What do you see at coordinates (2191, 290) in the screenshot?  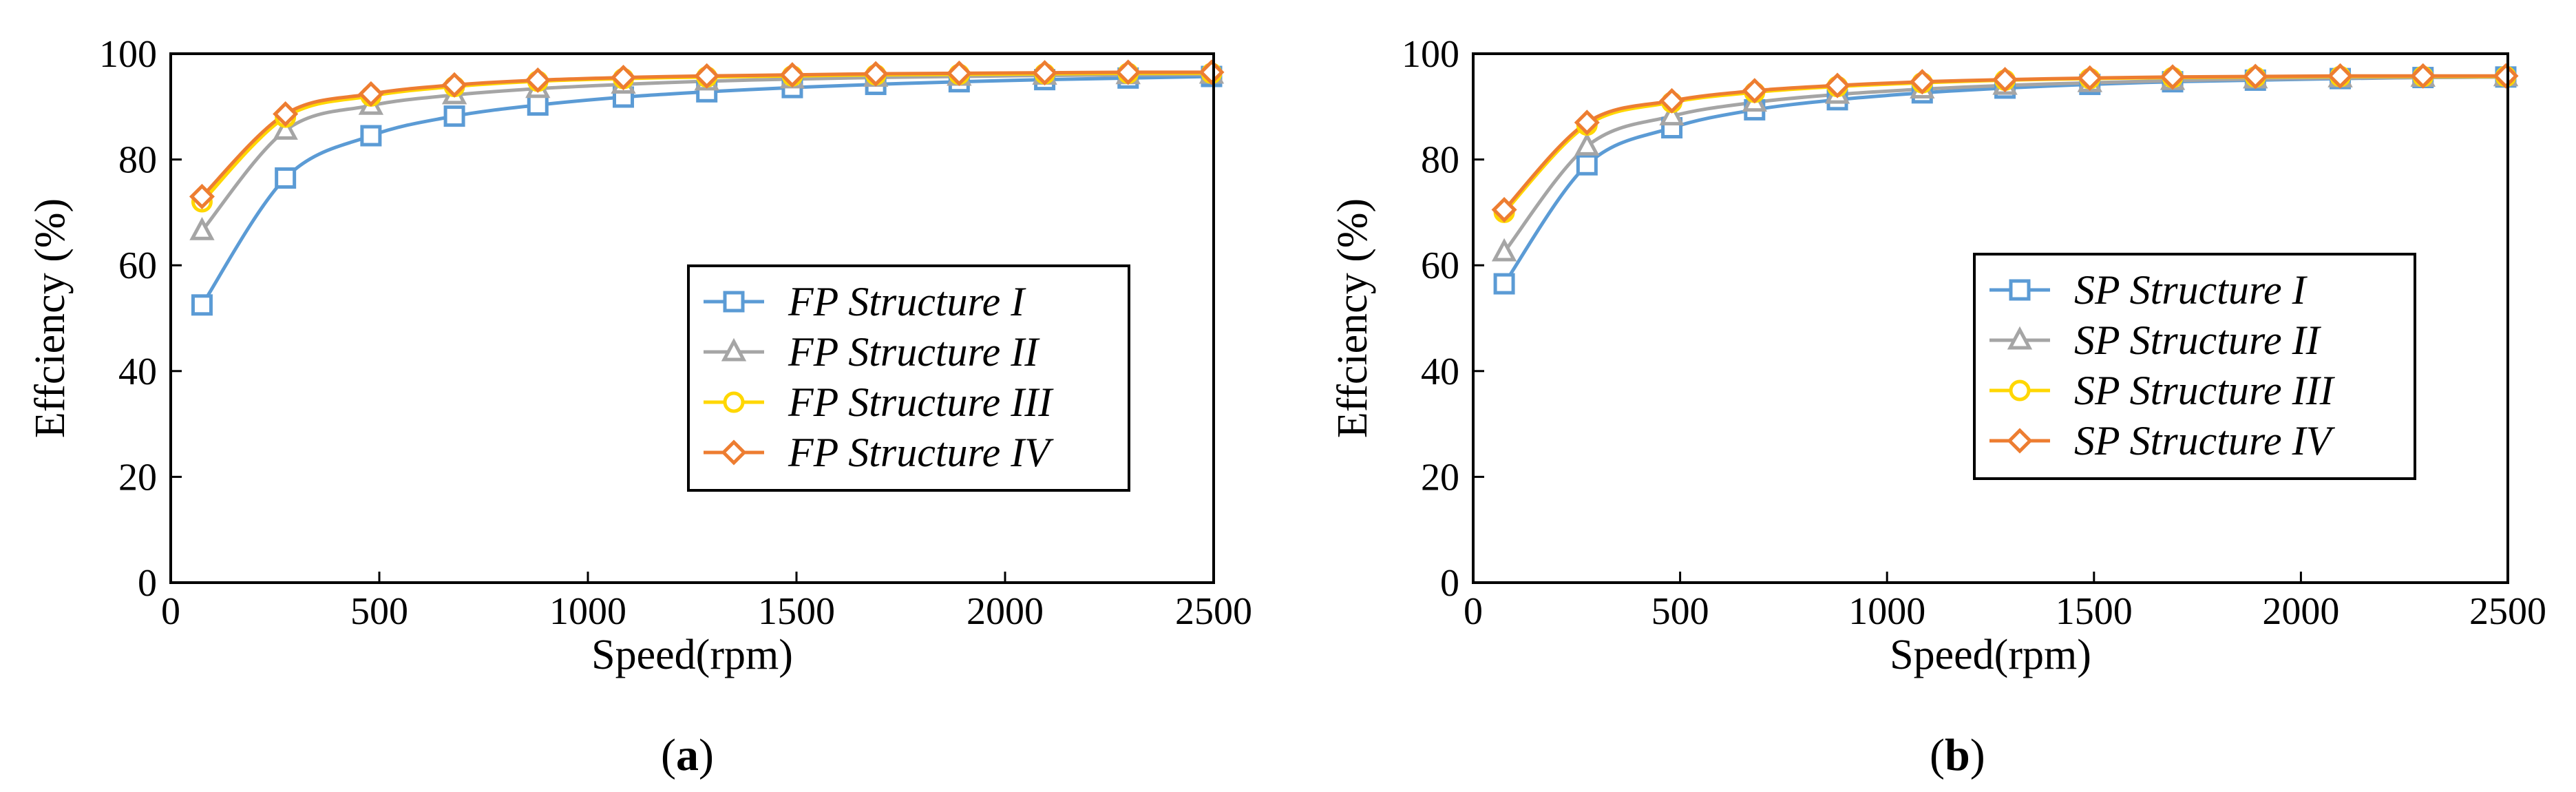 I see `legend-entry: SP Structure I` at bounding box center [2191, 290].